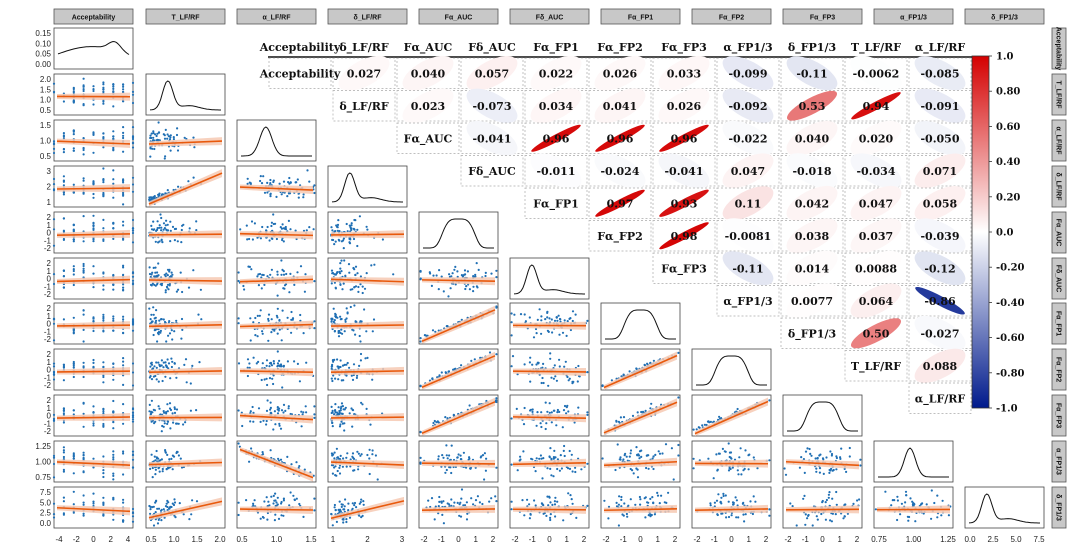  I want to click on corr-cell-falpha-auc-falpha-fp2: 0.96, so click(620, 138).